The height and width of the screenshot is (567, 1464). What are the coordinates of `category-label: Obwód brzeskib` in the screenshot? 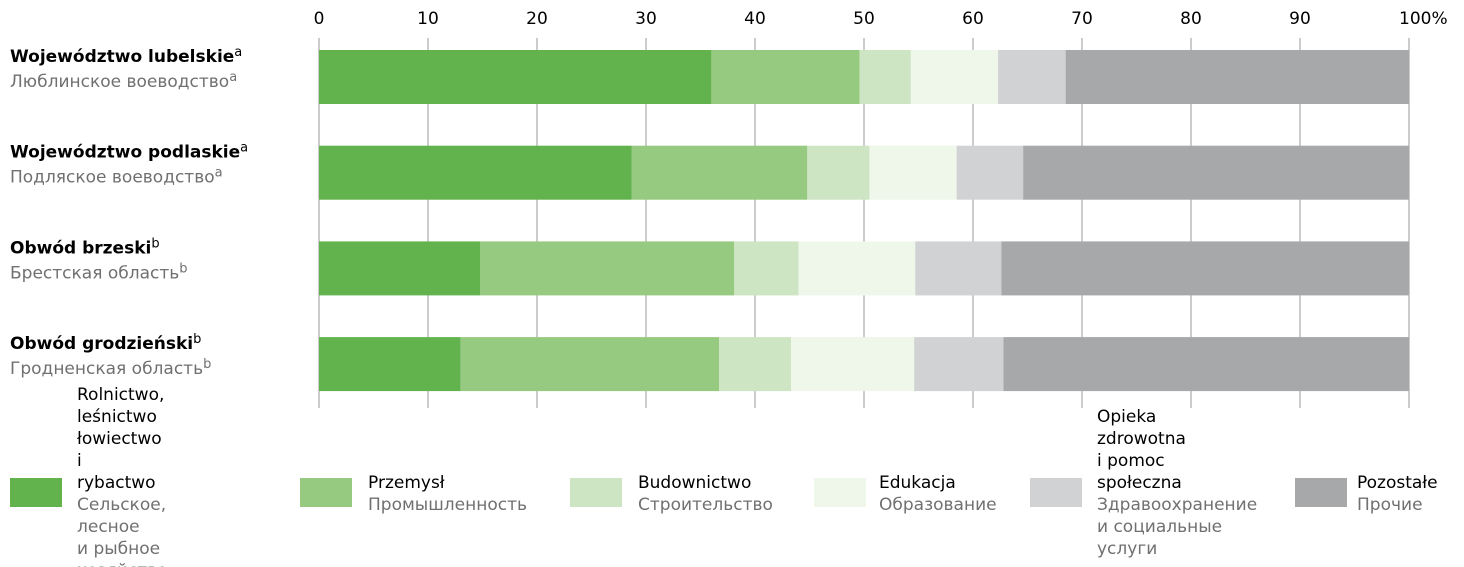 It's located at (85, 247).